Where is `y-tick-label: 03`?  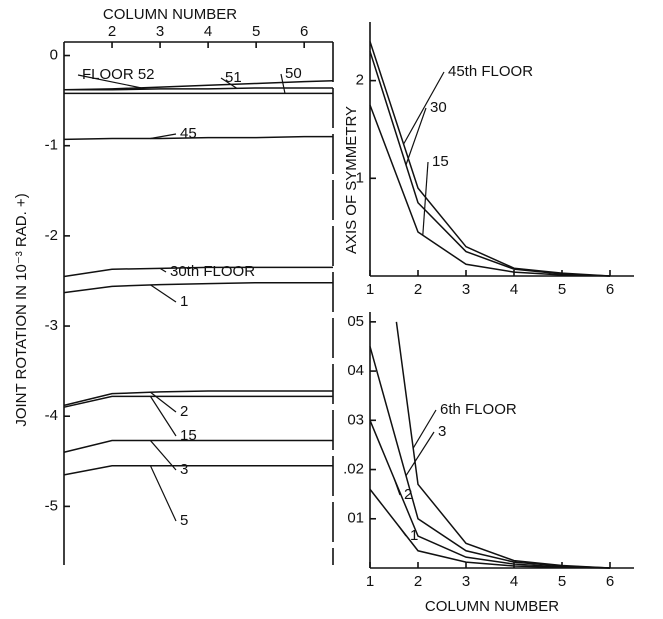
y-tick-label: 03 is located at coordinates (355, 419).